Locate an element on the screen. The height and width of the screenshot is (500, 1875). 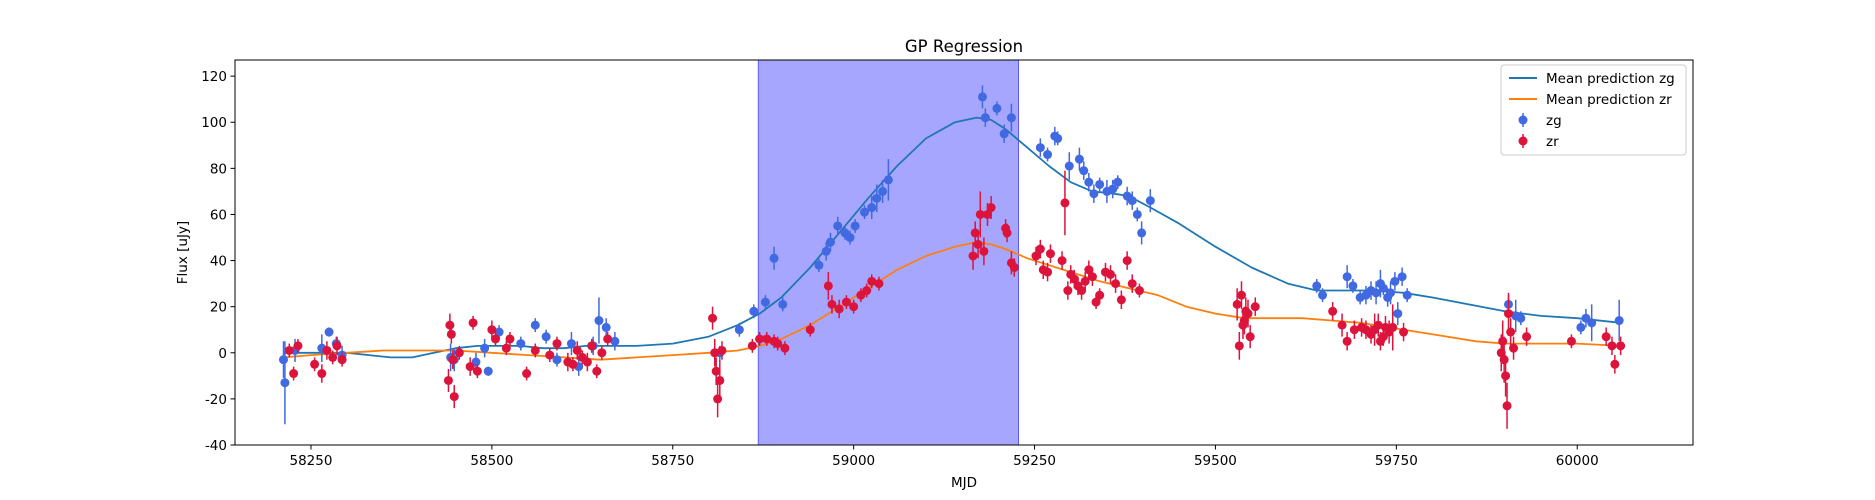
legend-box is located at coordinates (1593, 110).